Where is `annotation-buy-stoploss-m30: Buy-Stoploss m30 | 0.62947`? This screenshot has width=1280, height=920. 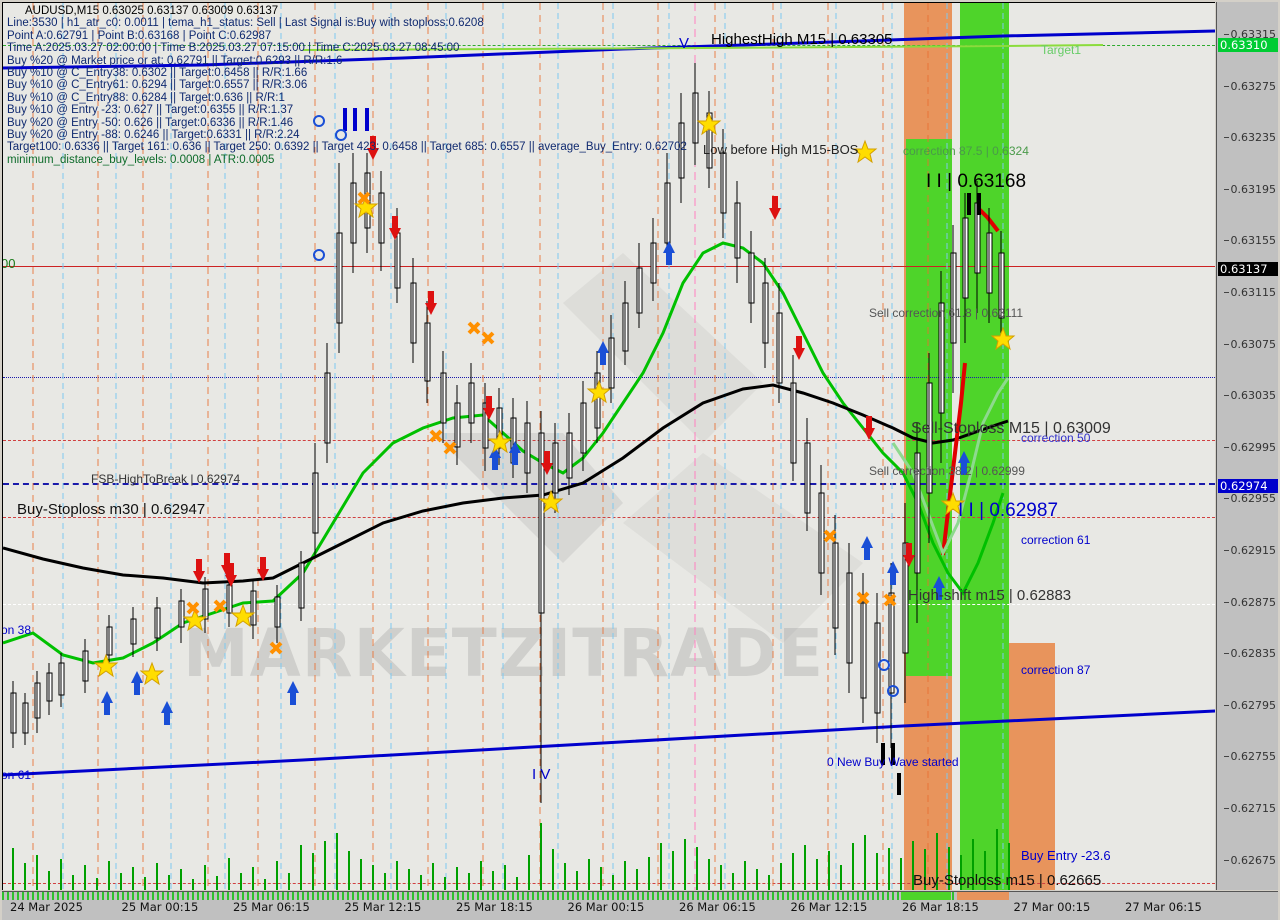
annotation-buy-stoploss-m30: Buy-Stoploss m30 | 0.62947 is located at coordinates (111, 509).